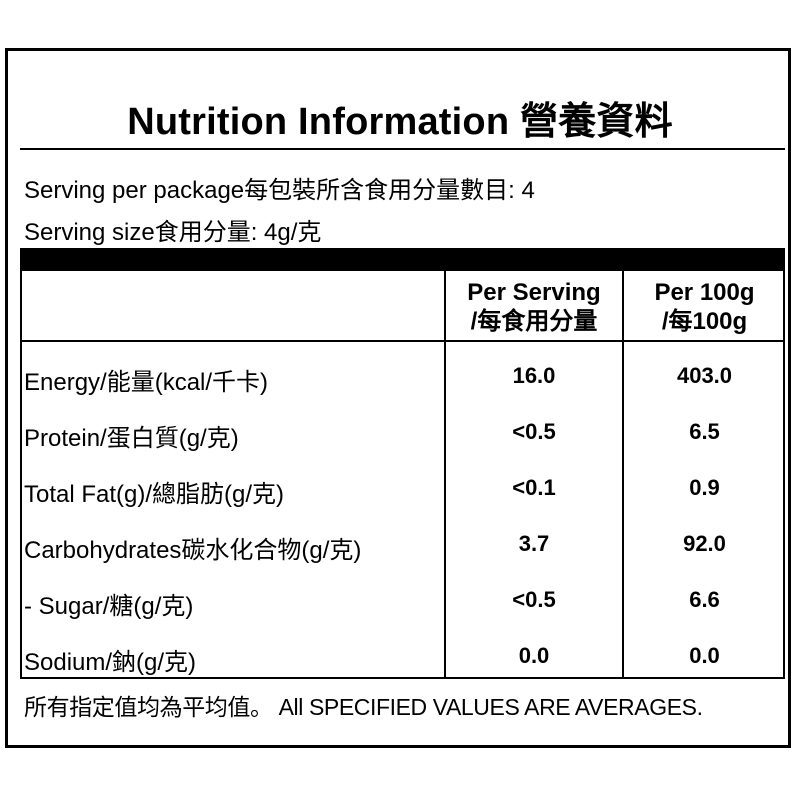  What do you see at coordinates (704, 307) in the screenshot?
I see `per-100g-header: Per 100g /每100g` at bounding box center [704, 307].